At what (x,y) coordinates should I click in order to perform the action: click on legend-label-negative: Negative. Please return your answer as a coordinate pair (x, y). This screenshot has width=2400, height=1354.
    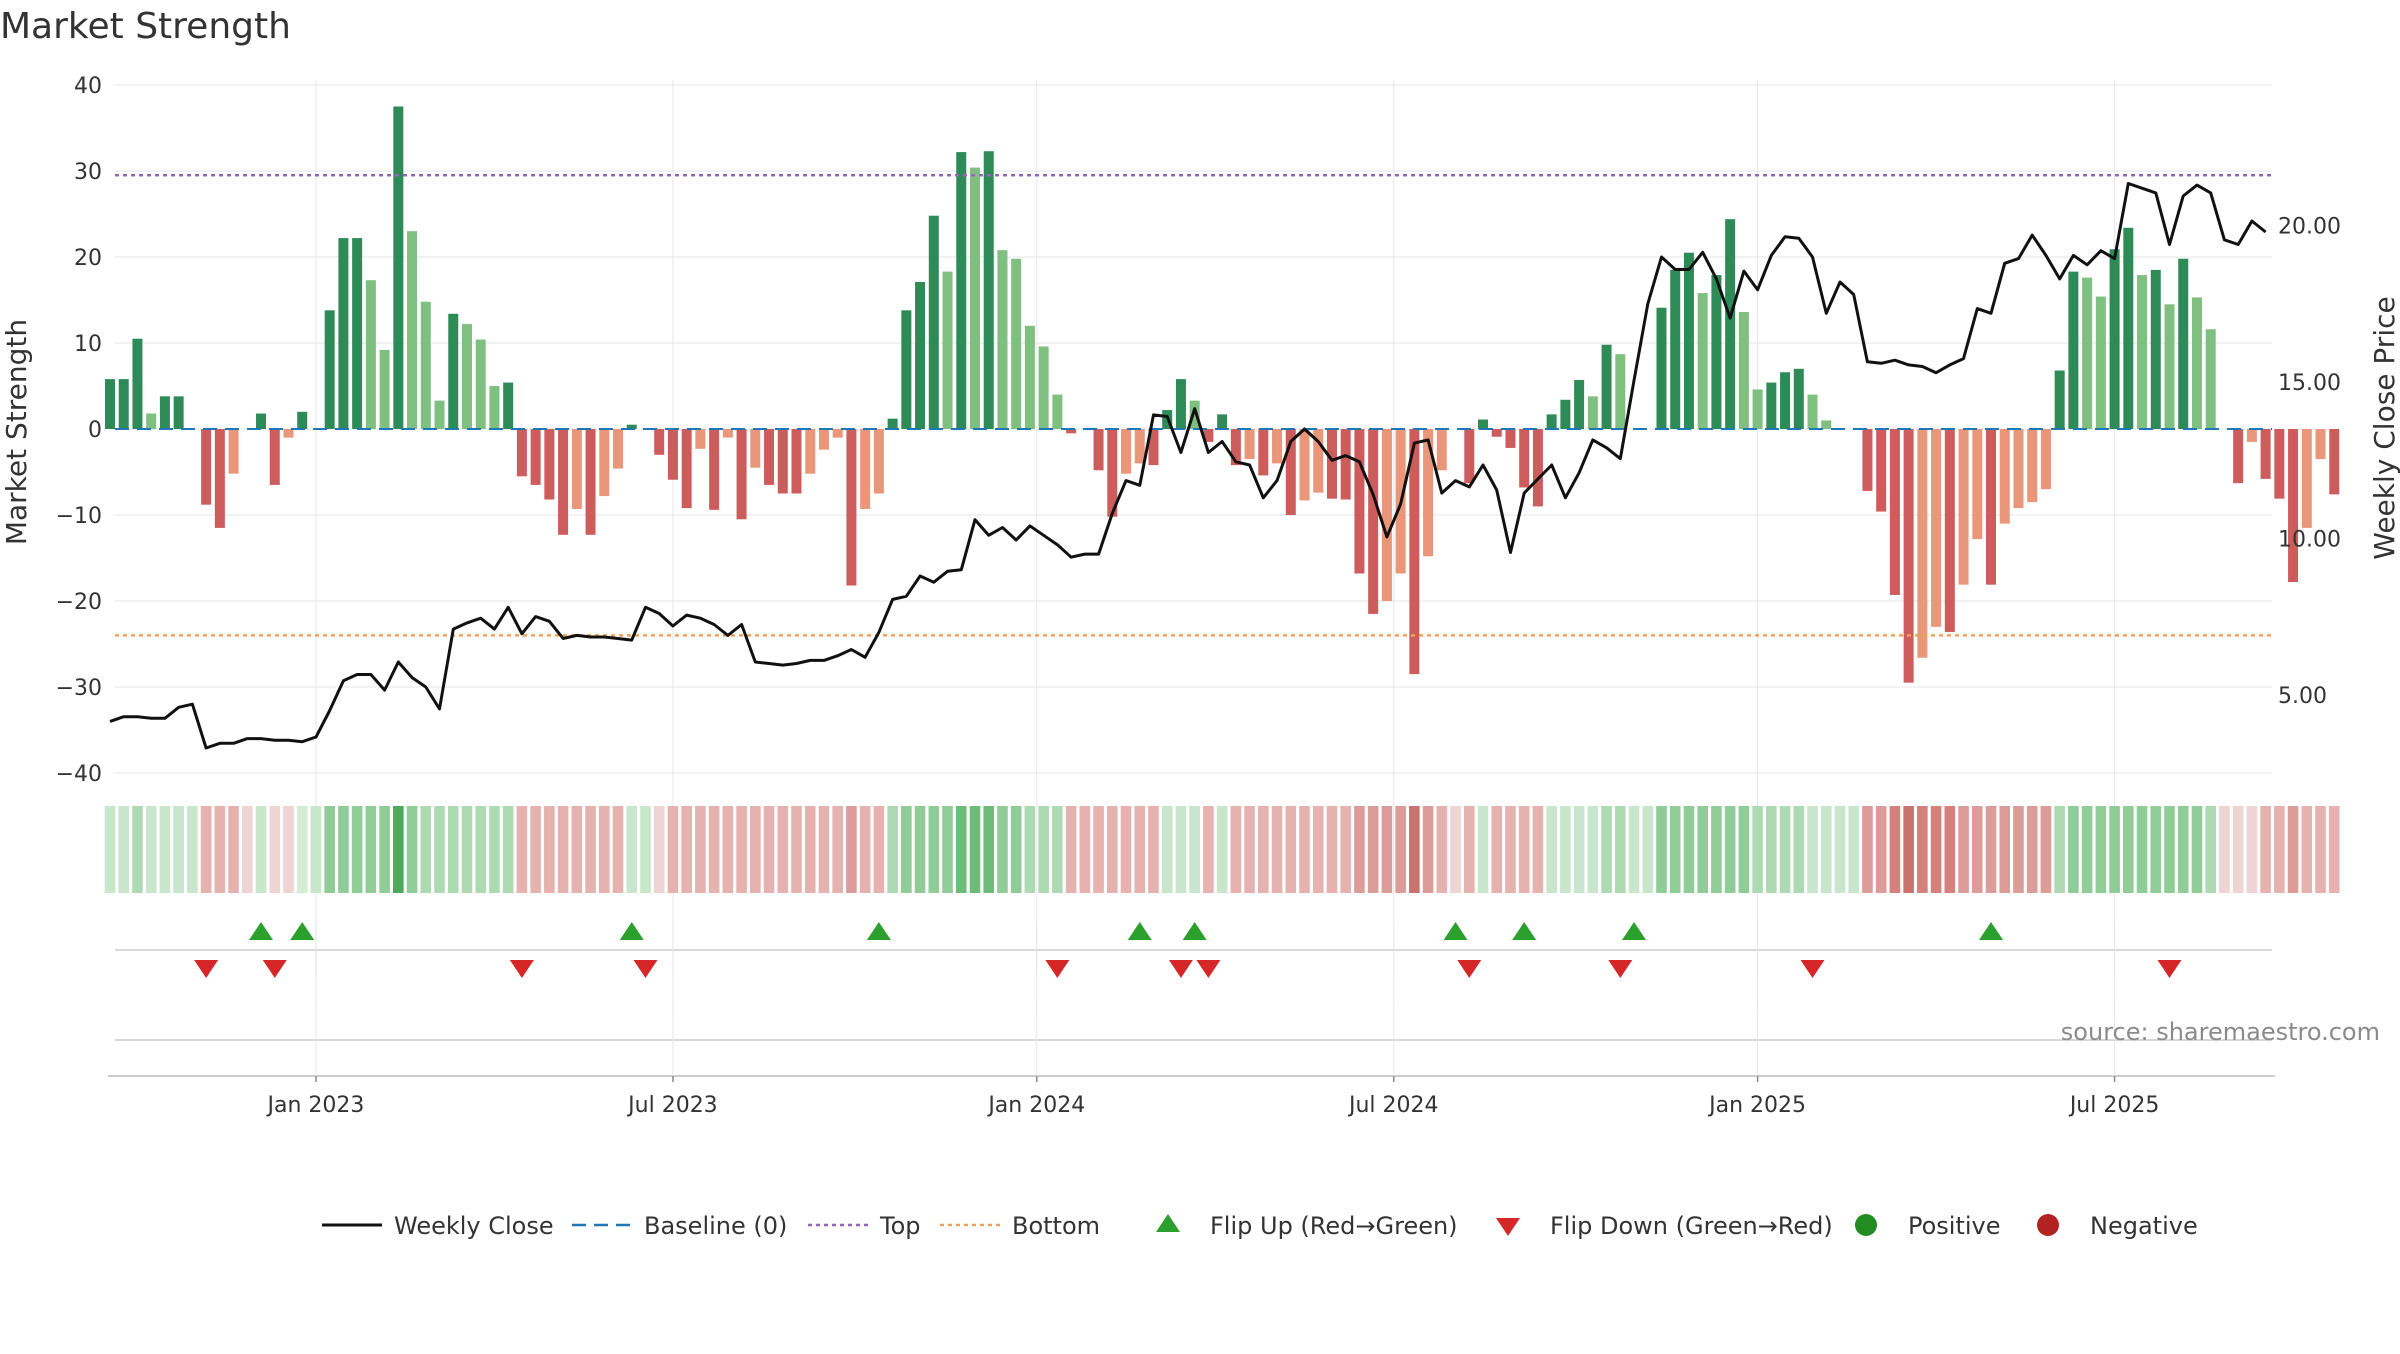
    Looking at the image, I should click on (2144, 1226).